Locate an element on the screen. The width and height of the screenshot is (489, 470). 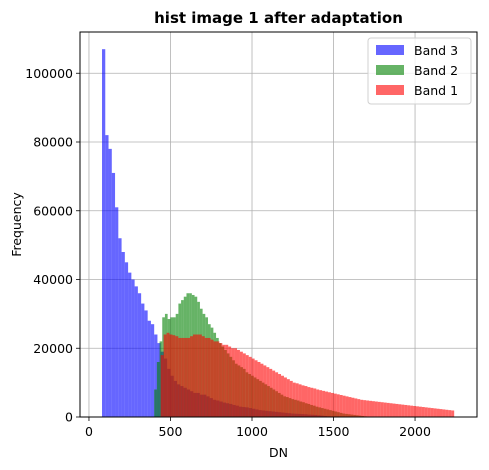
chart-title: hist image 1 after adaptation is located at coordinates (278, 18).